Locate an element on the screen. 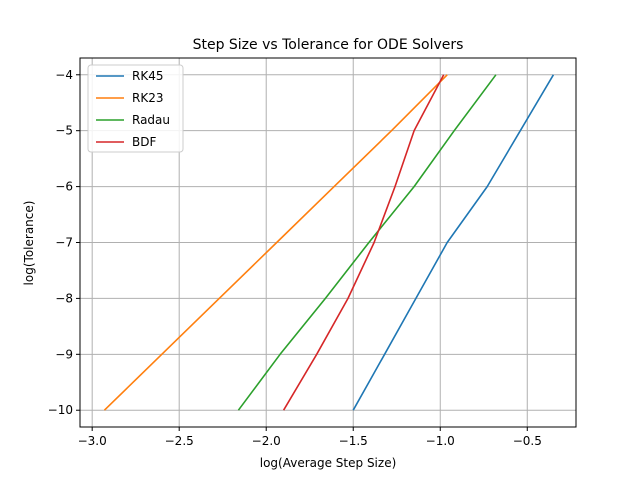 This screenshot has width=640, height=480. chart-title: Step Size vs Tolerance for ODE Solvers is located at coordinates (328, 45).